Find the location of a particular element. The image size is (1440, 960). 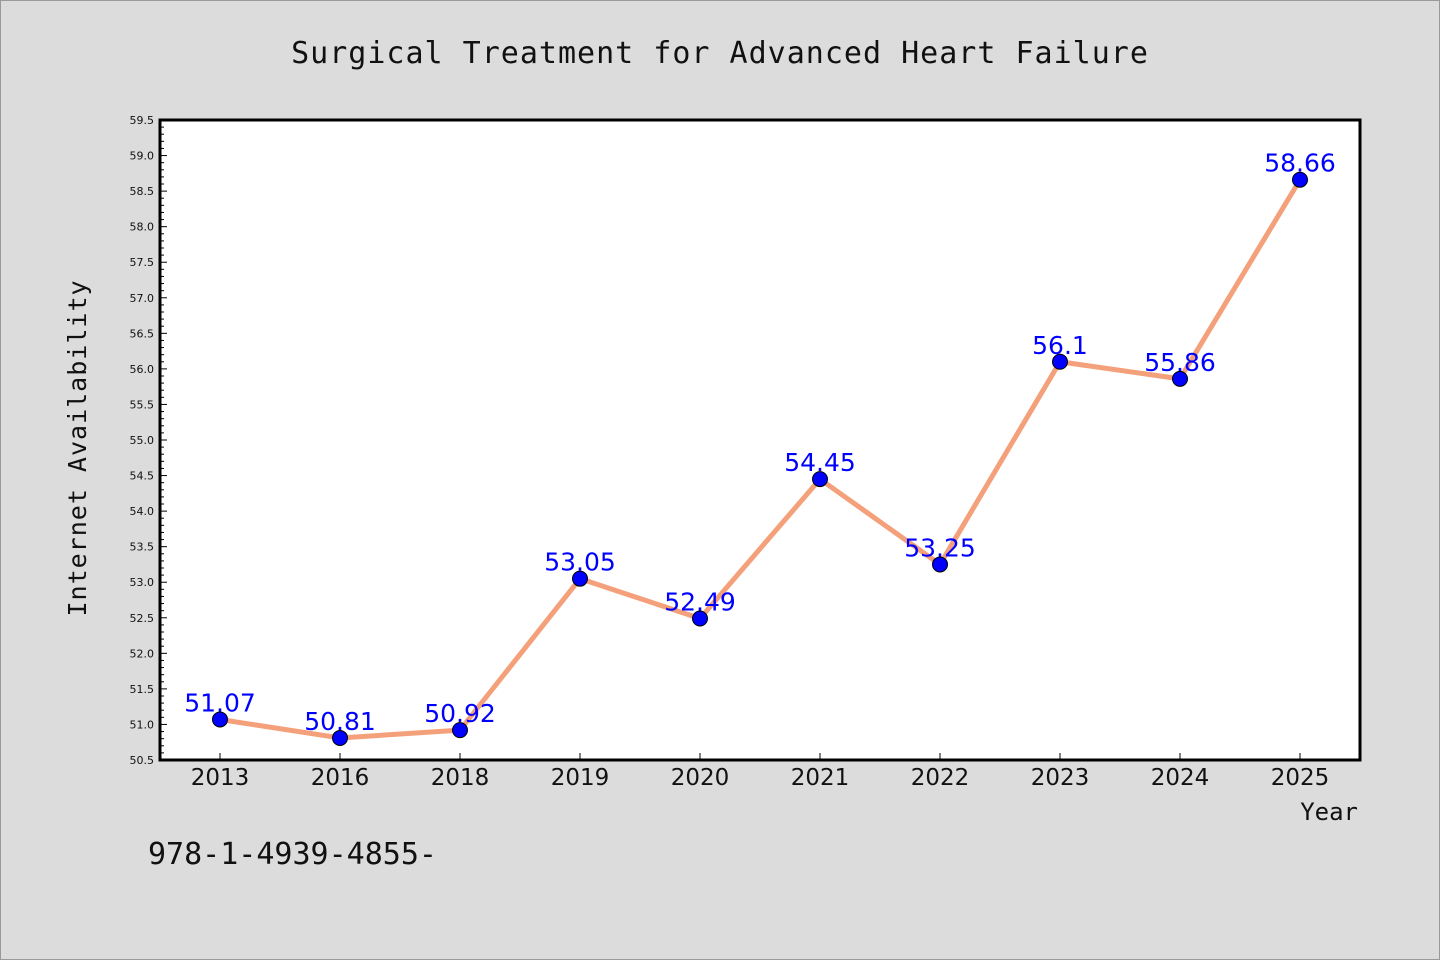

data-label: 56.1 is located at coordinates (1060, 345).